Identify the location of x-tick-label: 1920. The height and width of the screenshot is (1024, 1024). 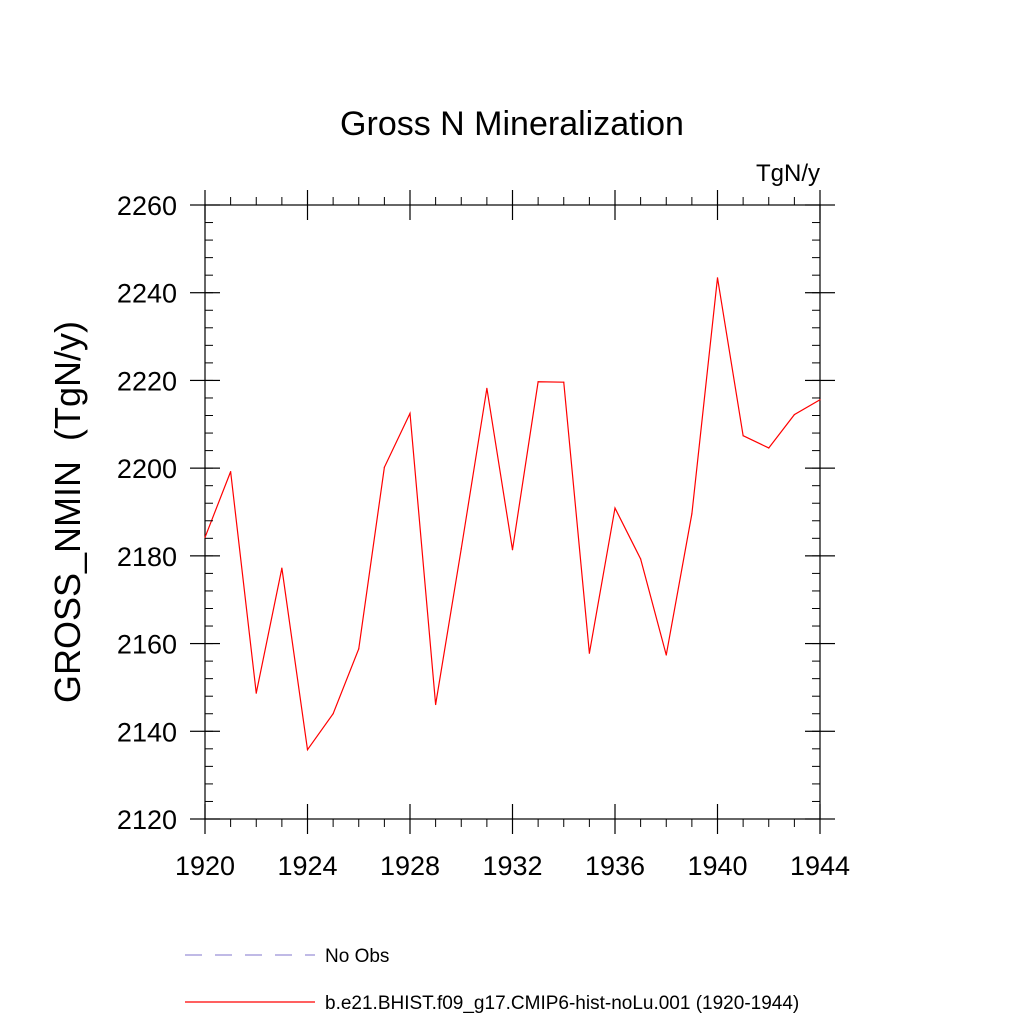
(205, 866).